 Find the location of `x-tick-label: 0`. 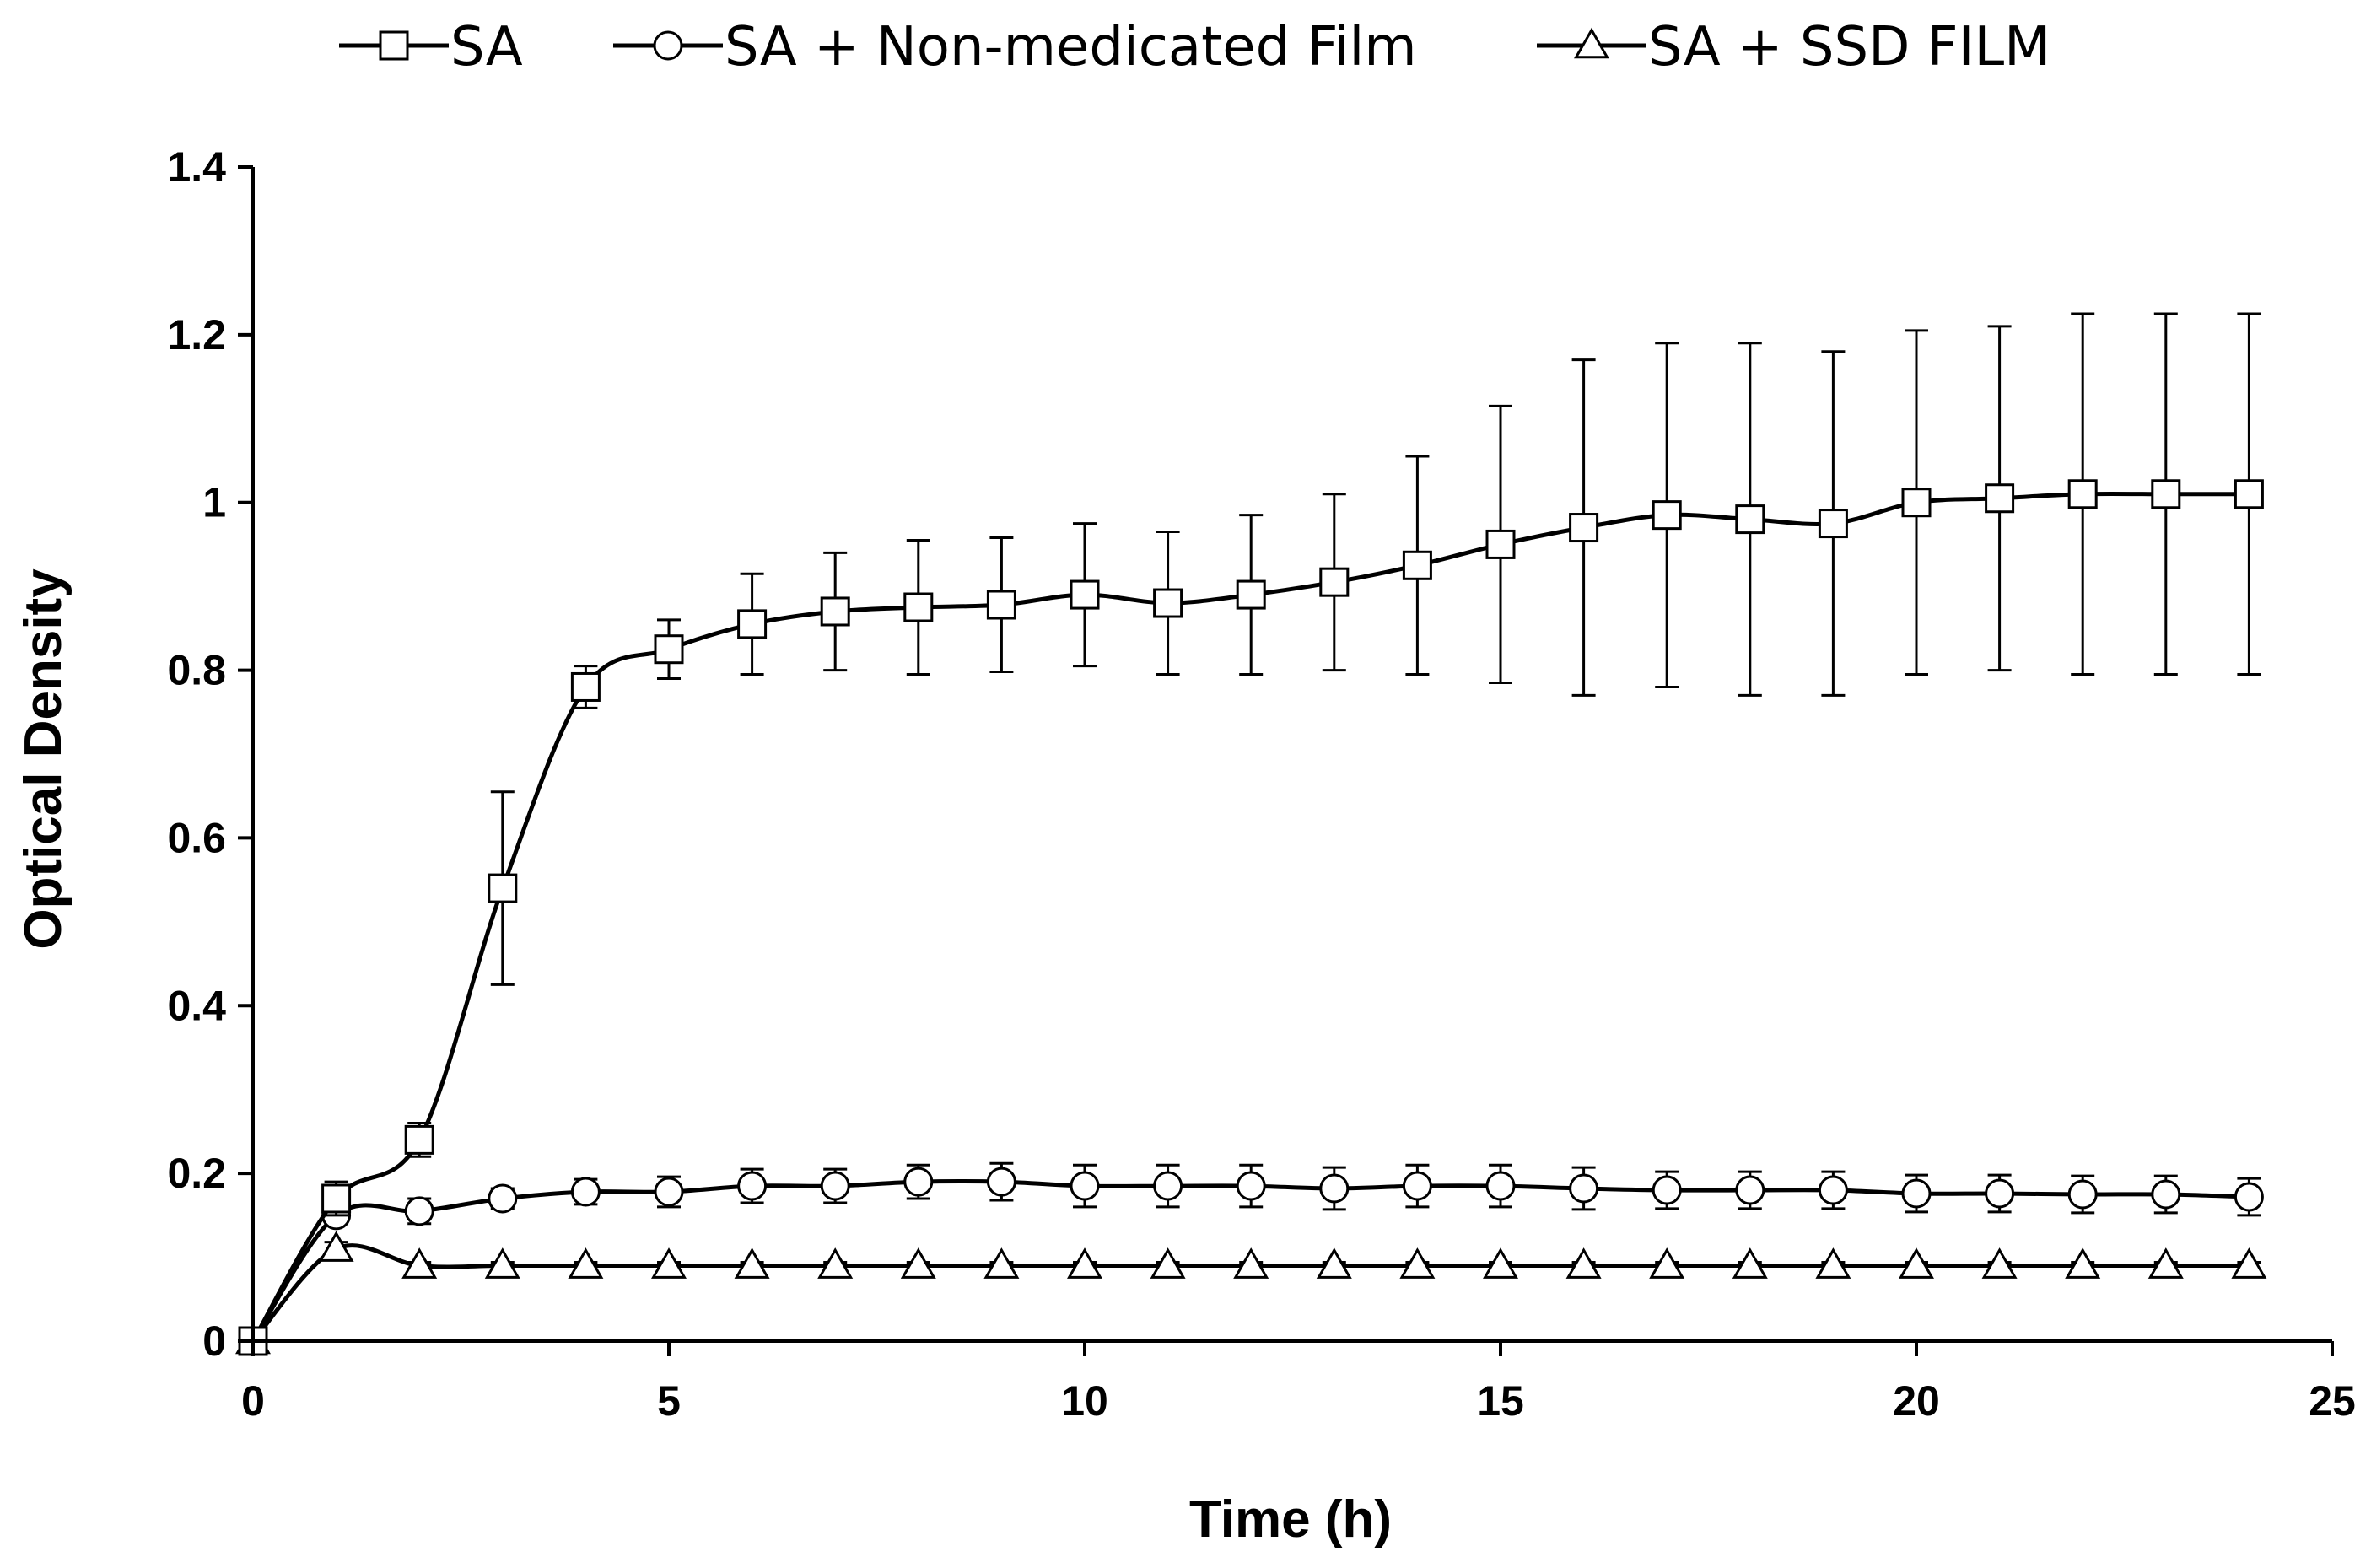

x-tick-label: 0 is located at coordinates (253, 1401).